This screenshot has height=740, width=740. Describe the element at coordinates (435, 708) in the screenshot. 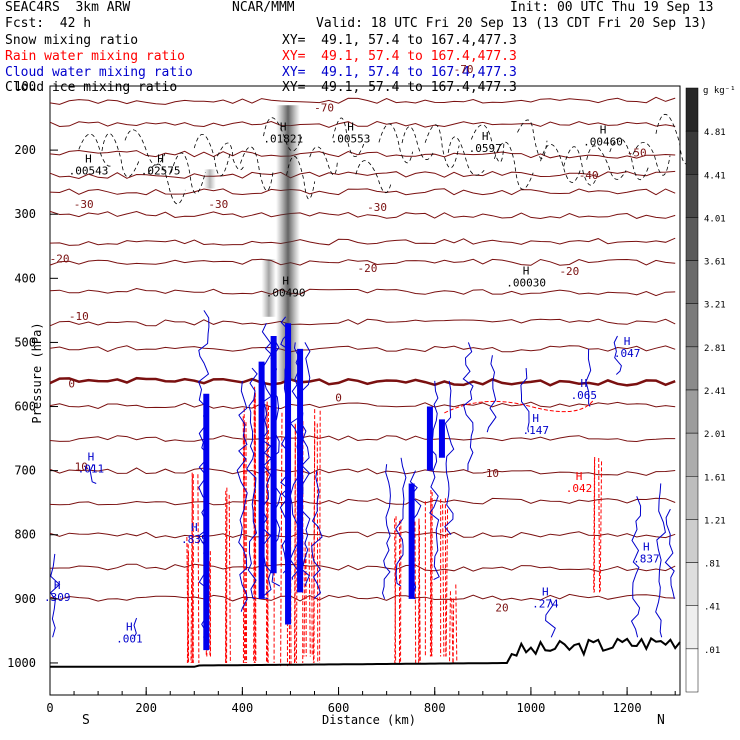

I see `x-tick-label: 800` at that location.